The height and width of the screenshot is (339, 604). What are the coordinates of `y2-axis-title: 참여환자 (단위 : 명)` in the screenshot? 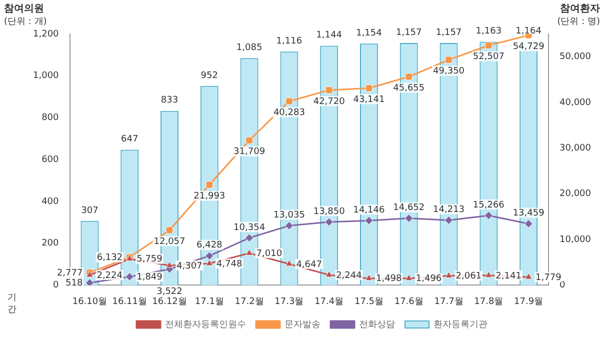 It's located at (578, 15).